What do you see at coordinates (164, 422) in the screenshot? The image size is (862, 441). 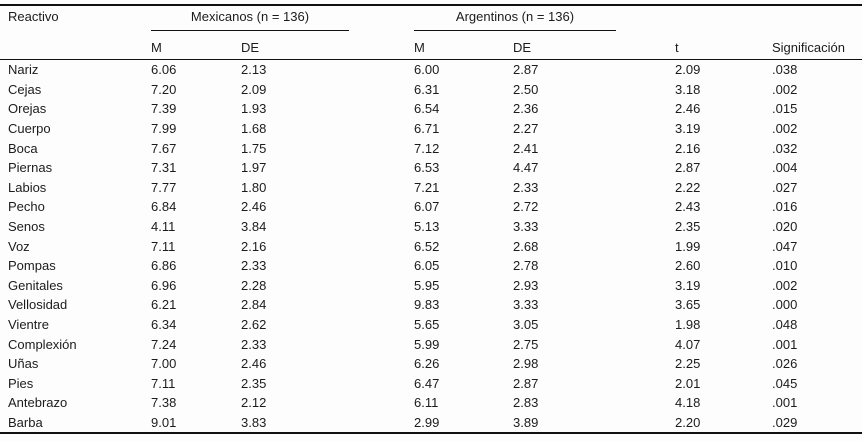 I see `cell-mex_m: 9.01` at bounding box center [164, 422].